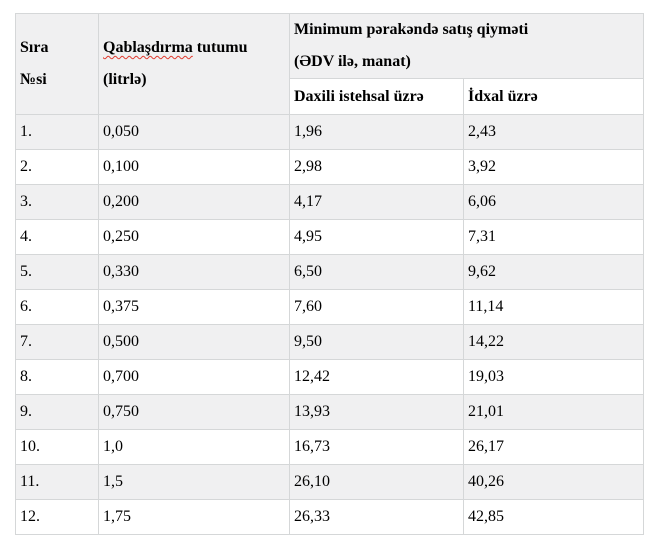 The height and width of the screenshot is (538, 648). What do you see at coordinates (34, 47) in the screenshot?
I see `header-row-number-line1: Sıra` at bounding box center [34, 47].